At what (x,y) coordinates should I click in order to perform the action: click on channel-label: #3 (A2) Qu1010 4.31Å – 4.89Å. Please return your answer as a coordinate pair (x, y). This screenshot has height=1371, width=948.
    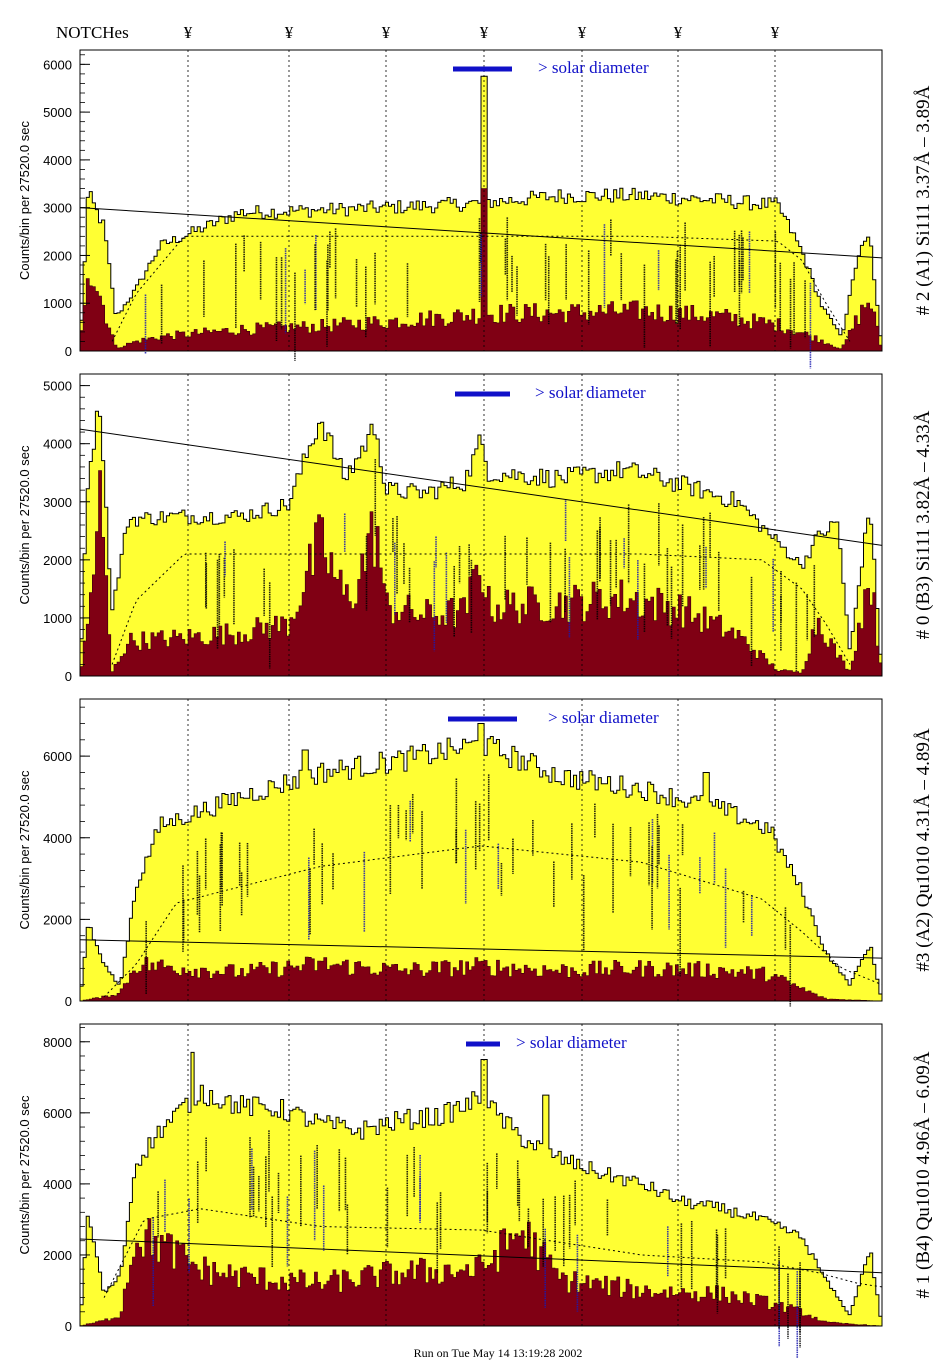
    Looking at the image, I should click on (923, 850).